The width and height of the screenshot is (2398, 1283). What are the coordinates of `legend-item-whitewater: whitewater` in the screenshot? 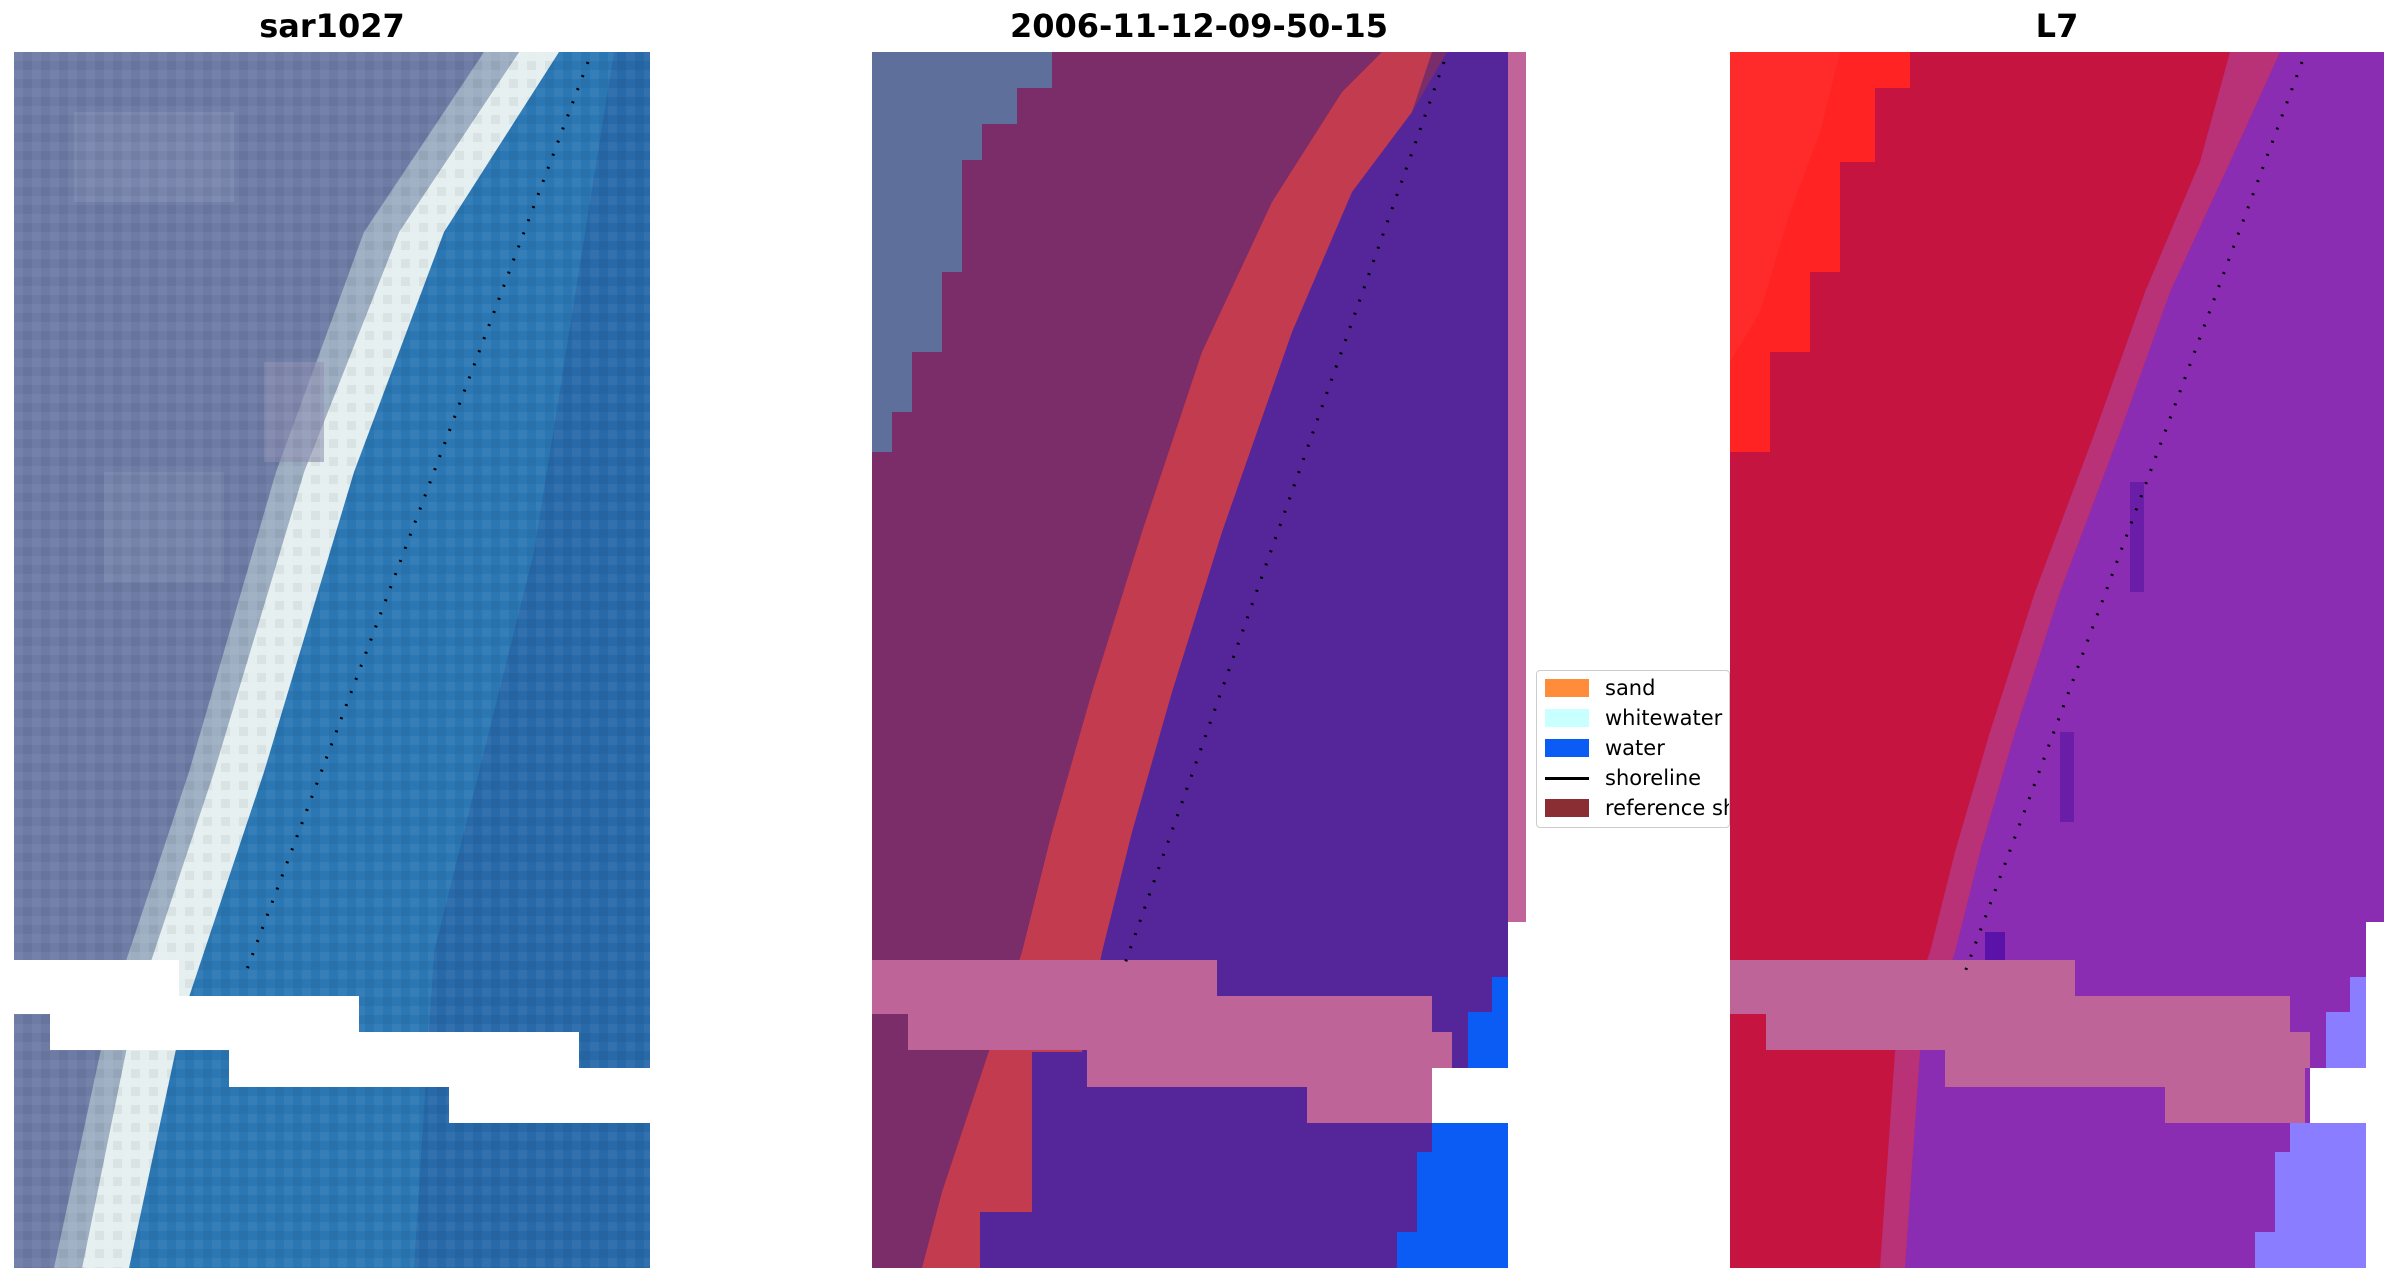 It's located at (1633, 718).